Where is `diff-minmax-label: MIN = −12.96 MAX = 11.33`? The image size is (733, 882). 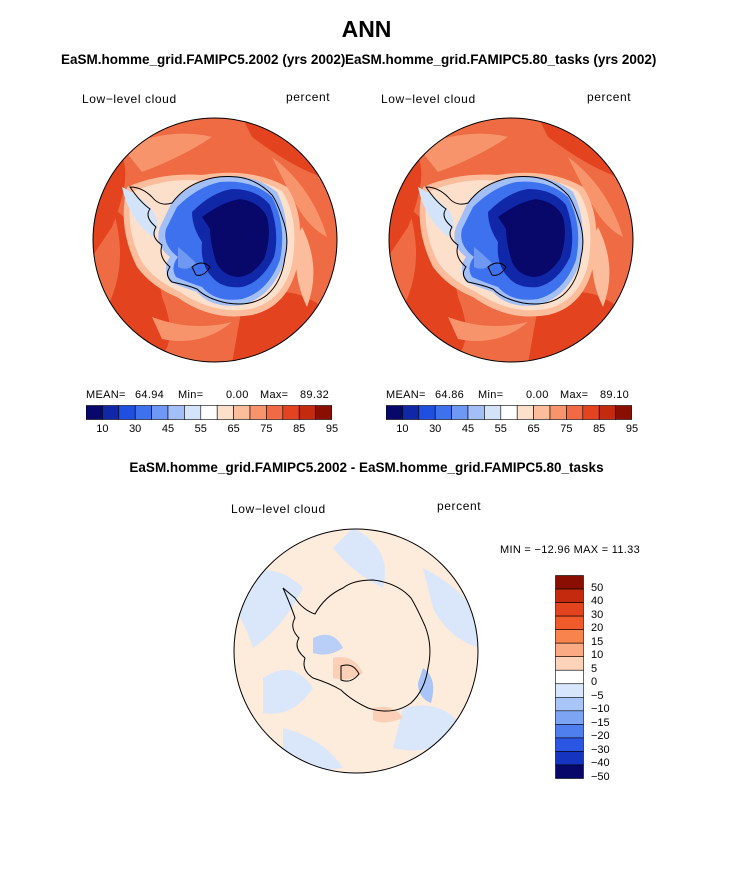
diff-minmax-label: MIN = −12.96 MAX = 11.33 is located at coordinates (570, 550).